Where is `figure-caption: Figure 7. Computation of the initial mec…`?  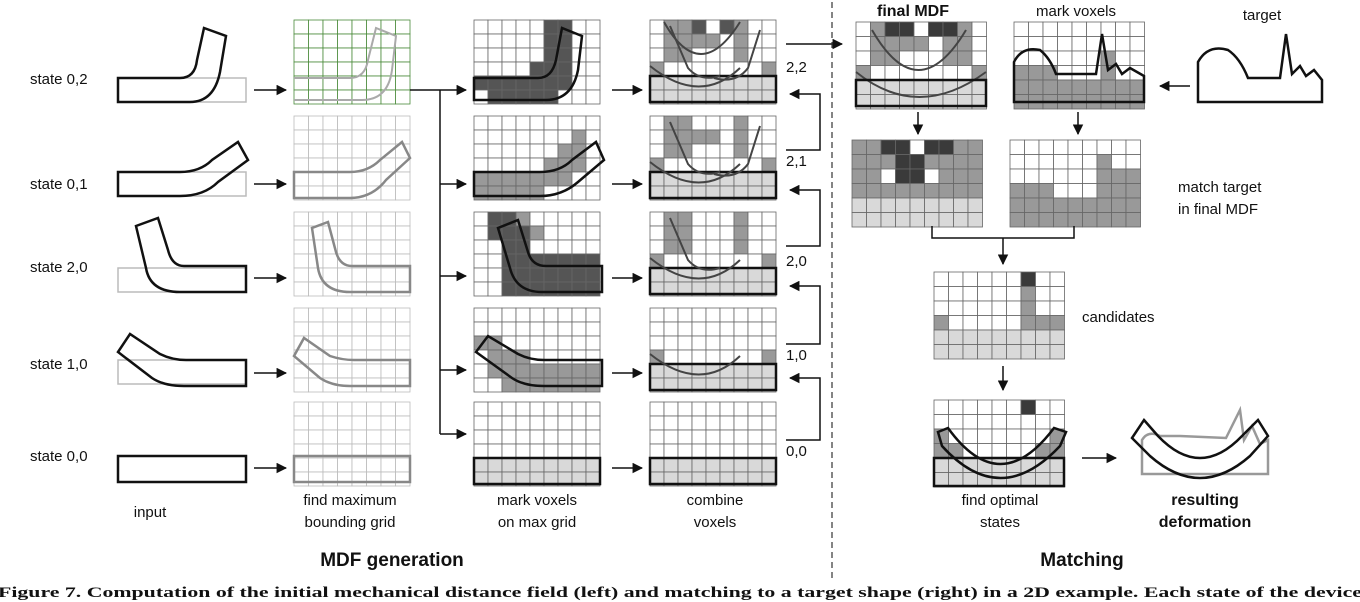
figure-caption: Figure 7. Computation of the initial mec… is located at coordinates (680, 593).